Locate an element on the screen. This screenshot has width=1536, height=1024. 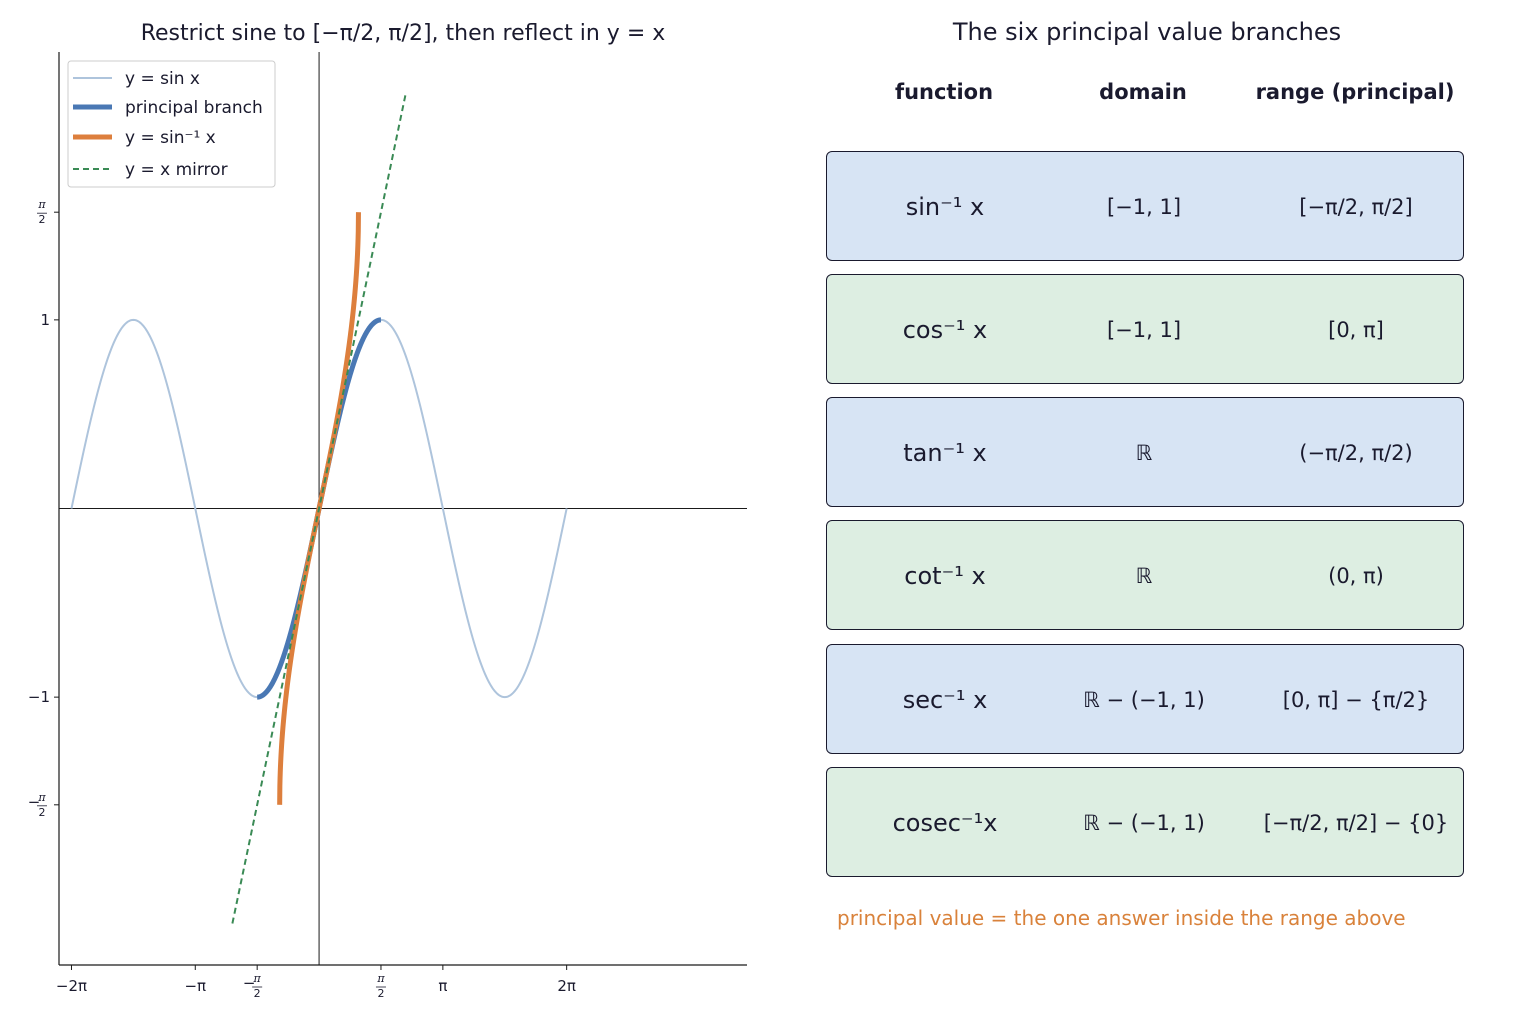
y-tick-label-fraction: −π 2 is located at coordinates (37, 805).